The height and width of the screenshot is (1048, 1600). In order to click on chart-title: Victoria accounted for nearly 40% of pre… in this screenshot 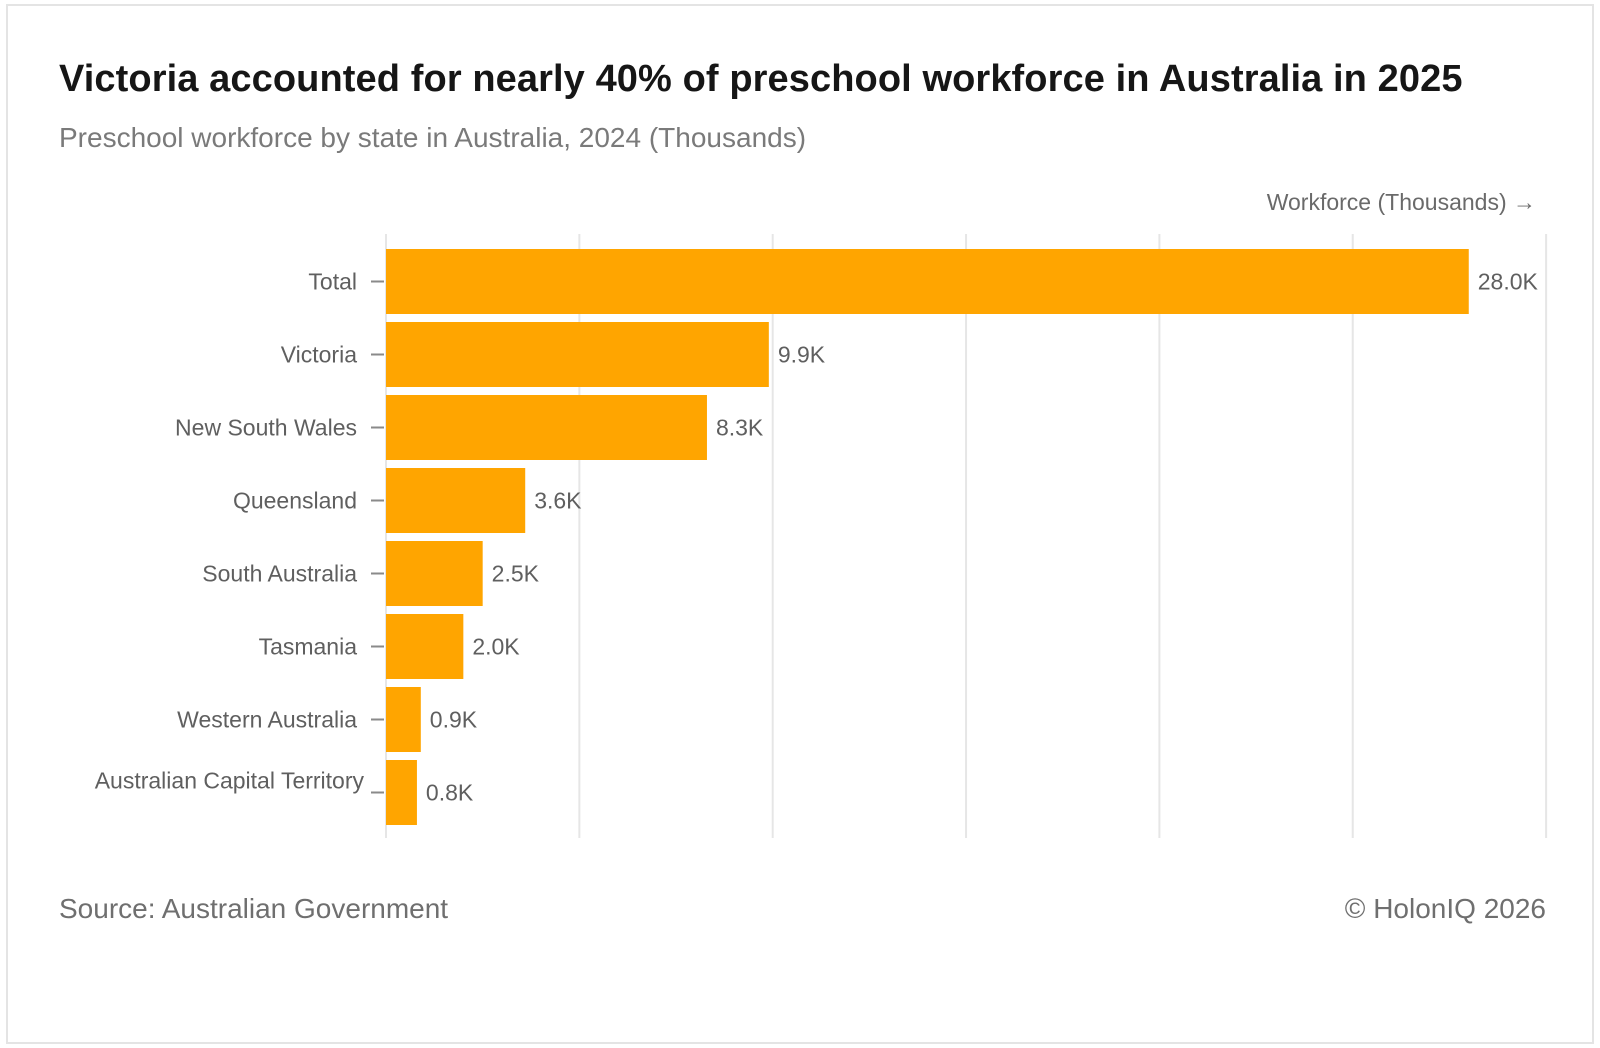, I will do `click(761, 79)`.